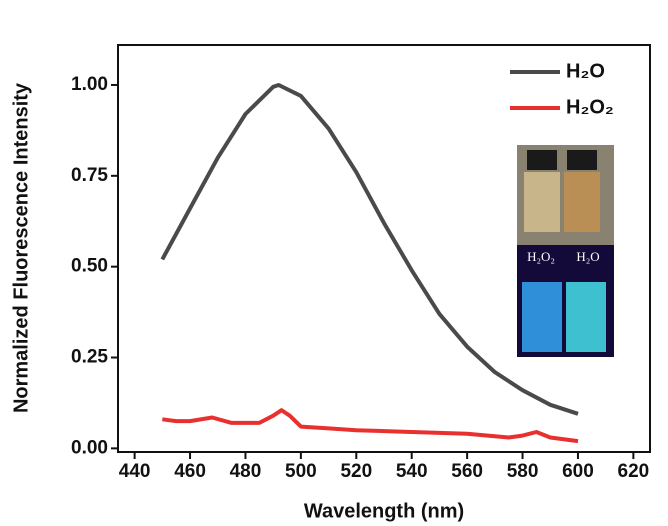  Describe the element at coordinates (587, 256) in the screenshot. I see `inset-label: H₂O` at that location.